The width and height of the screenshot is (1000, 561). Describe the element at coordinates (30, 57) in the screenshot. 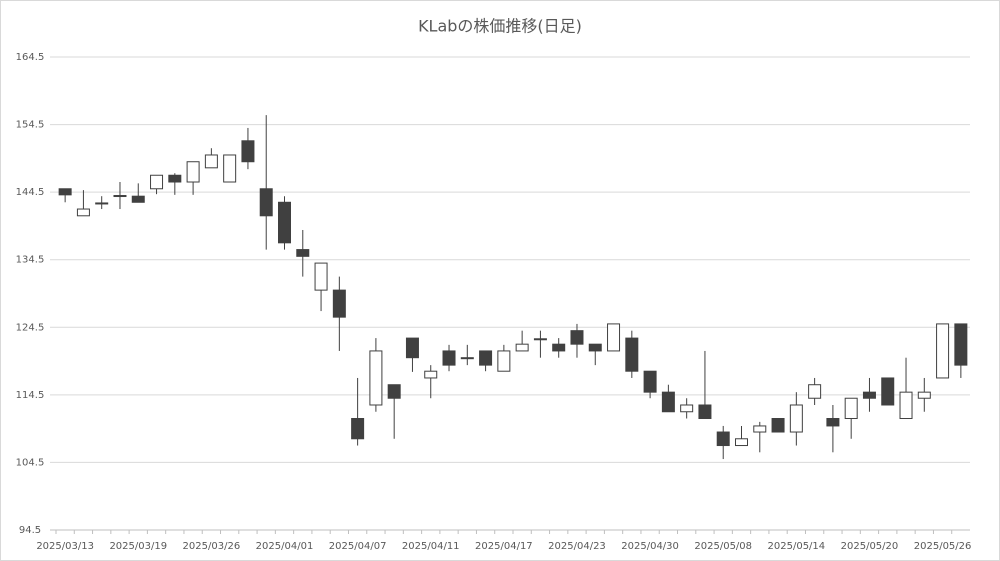

I see `y-tick-label: 164.5` at that location.